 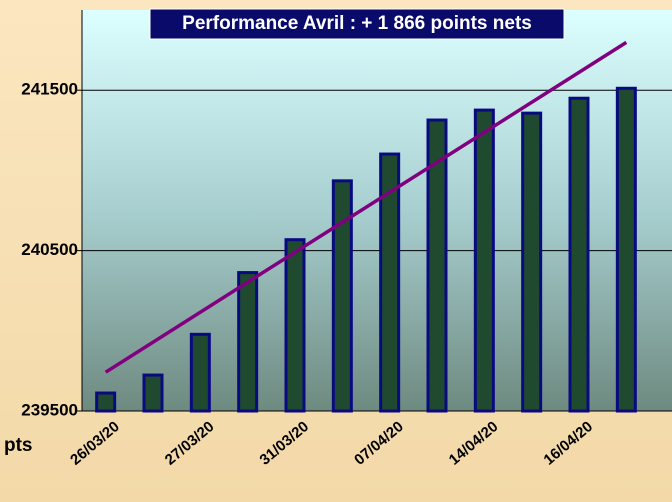 I want to click on title-box, so click(x=357, y=24).